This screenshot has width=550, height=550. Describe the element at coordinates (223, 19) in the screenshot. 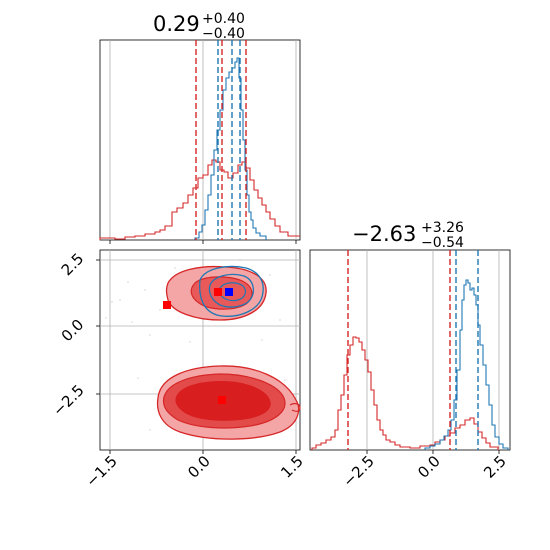

I see `title-sup-1: +0.40` at that location.